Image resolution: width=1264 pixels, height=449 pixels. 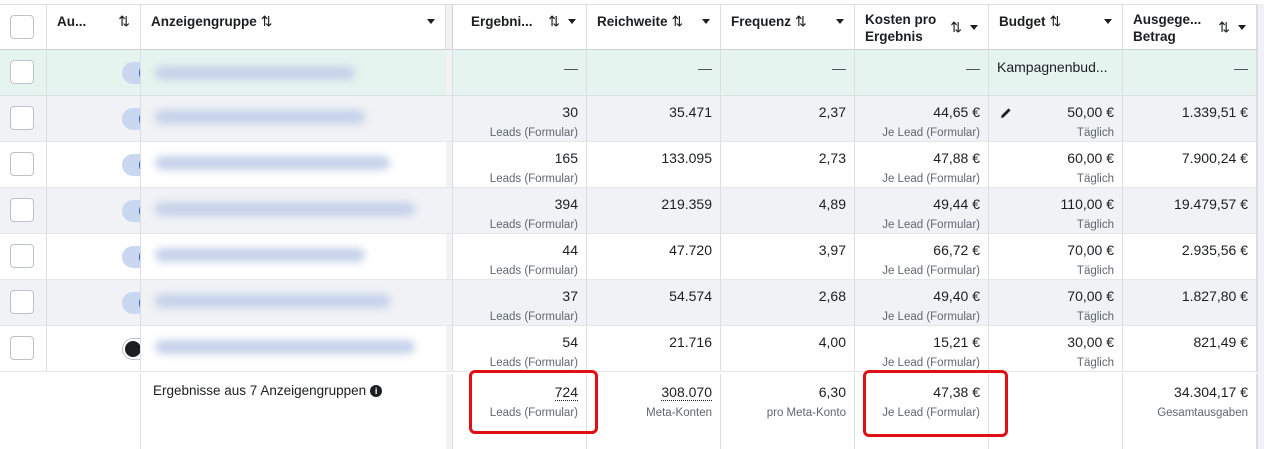 I want to click on info-icon: i, so click(x=376, y=391).